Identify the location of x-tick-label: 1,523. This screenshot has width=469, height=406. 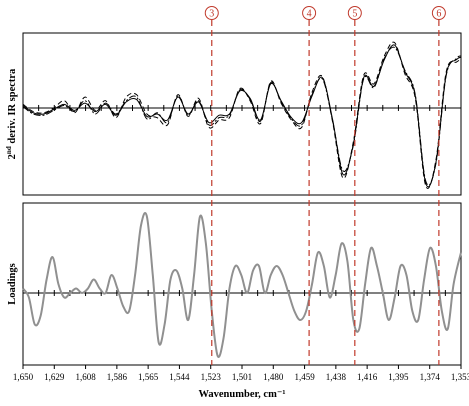
(211, 377).